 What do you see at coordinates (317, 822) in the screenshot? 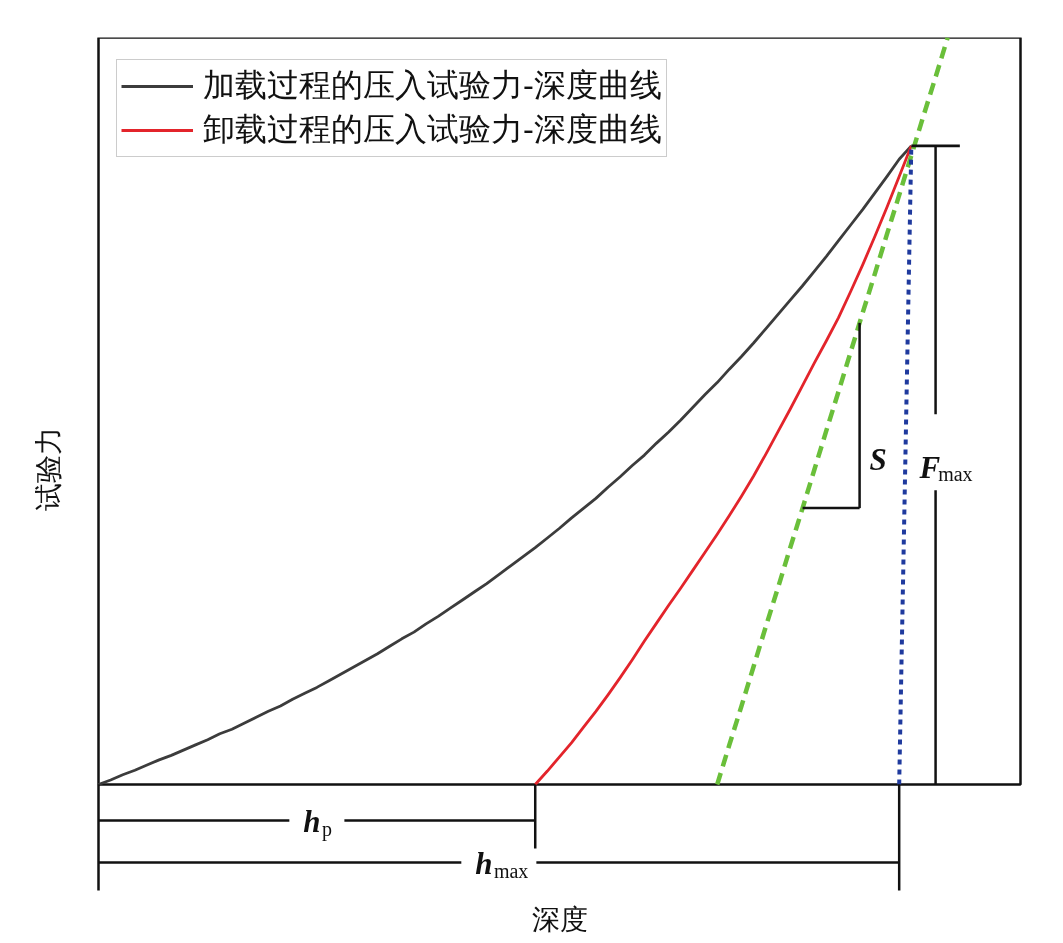
I see `text: hp` at bounding box center [317, 822].